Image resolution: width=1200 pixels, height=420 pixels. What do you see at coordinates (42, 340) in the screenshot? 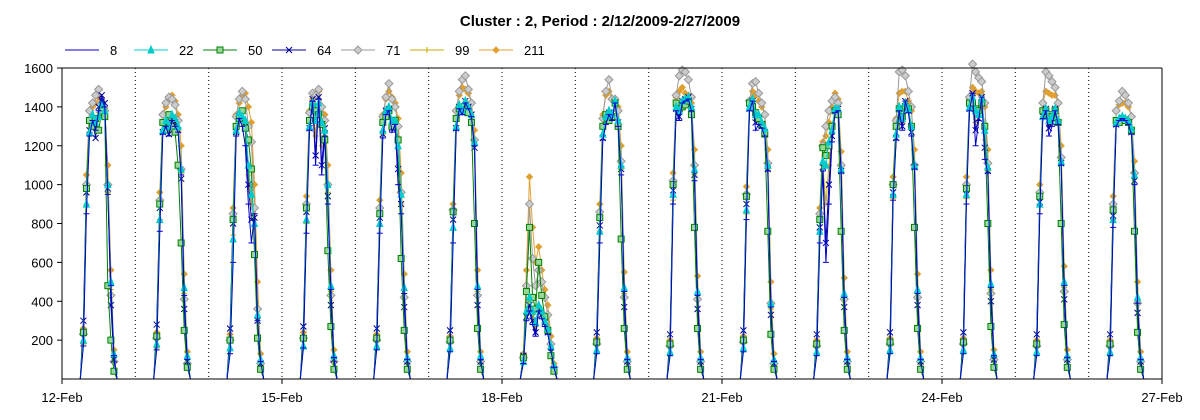
I see `y-tick-label-200: 200` at bounding box center [42, 340].